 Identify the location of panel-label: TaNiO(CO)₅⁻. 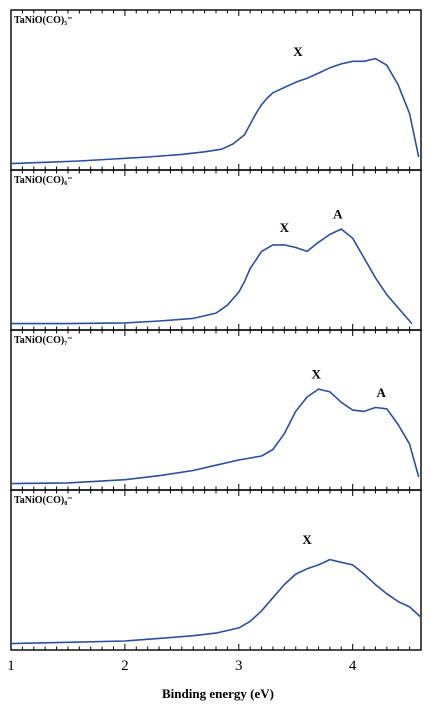
(43, 20).